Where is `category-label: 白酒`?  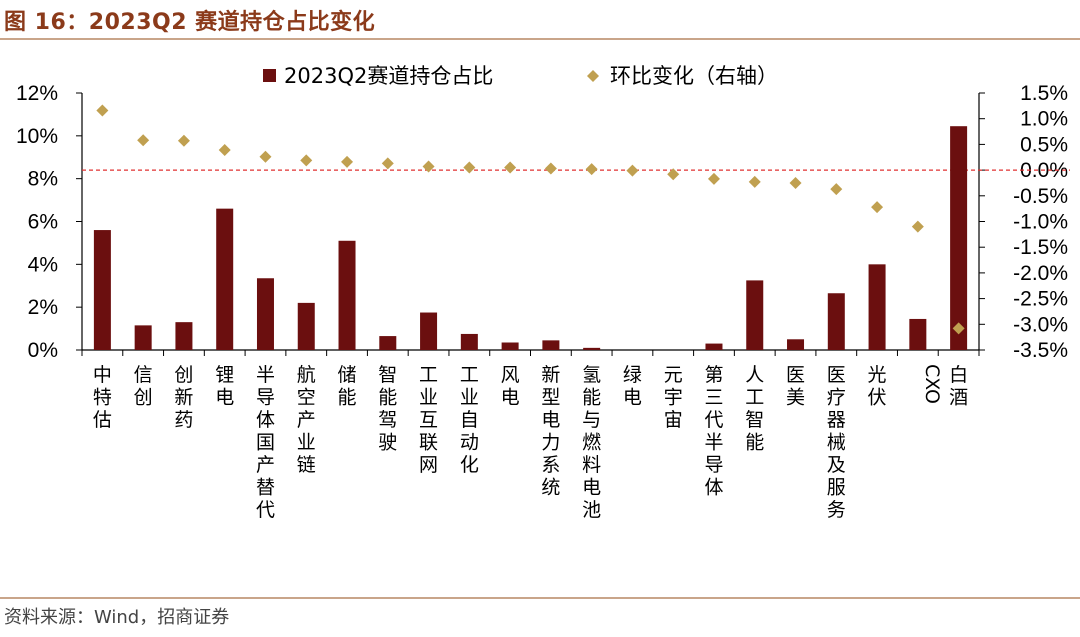 category-label: 白酒 is located at coordinates (958, 386).